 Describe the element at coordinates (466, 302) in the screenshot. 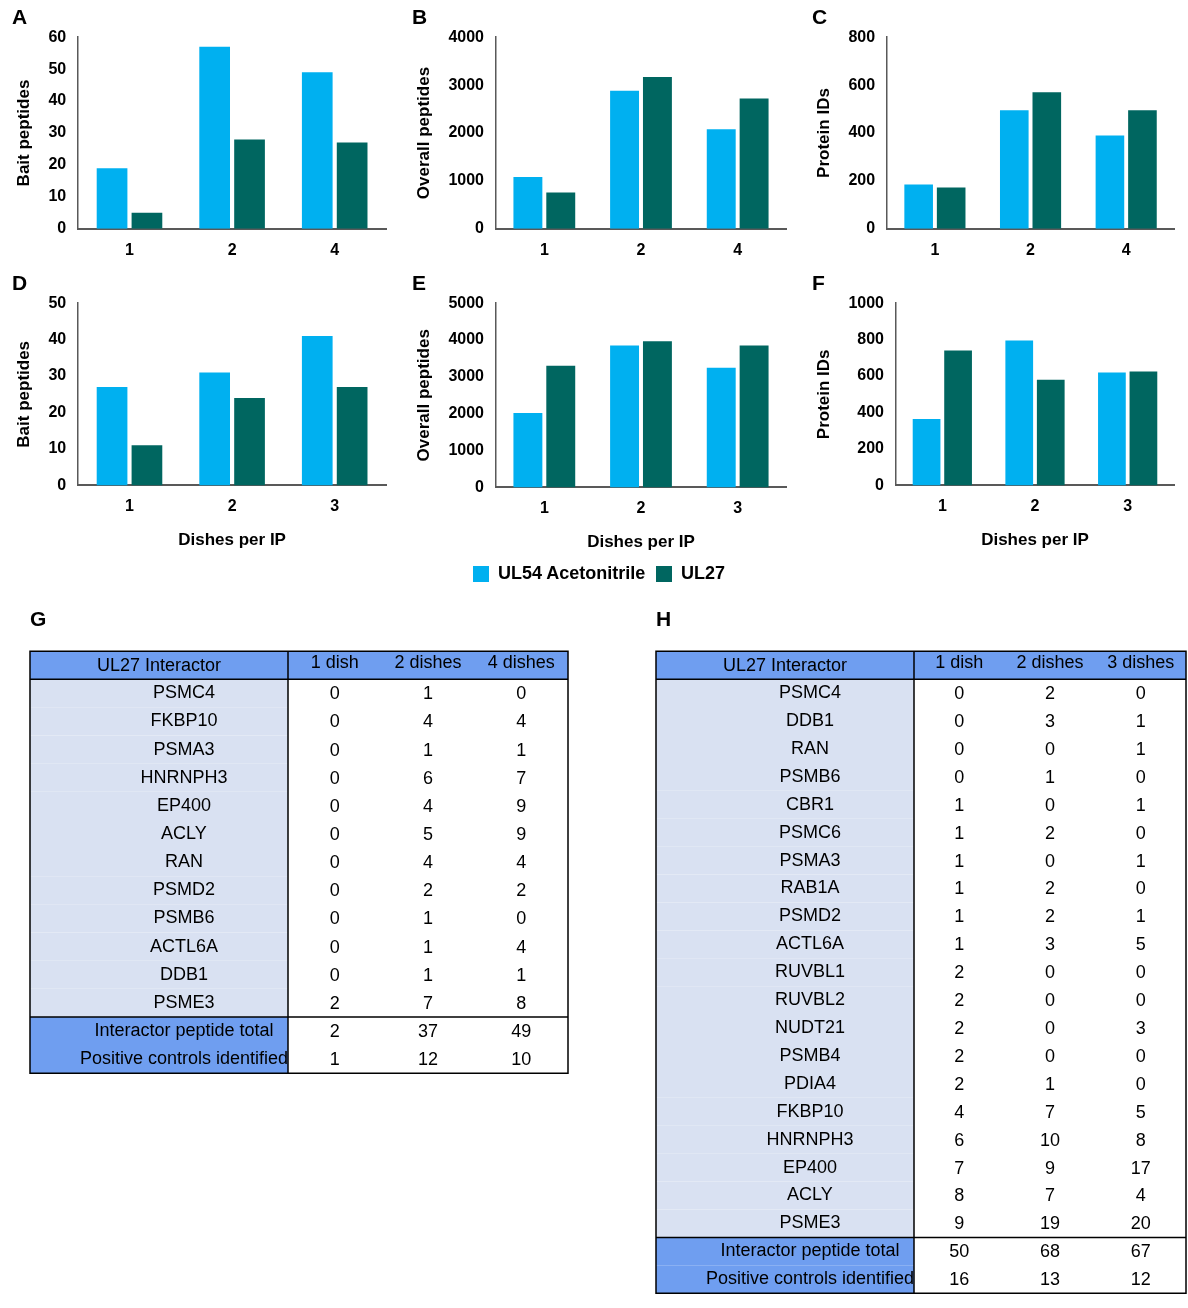

I see `y-tick-label: 5000` at that location.